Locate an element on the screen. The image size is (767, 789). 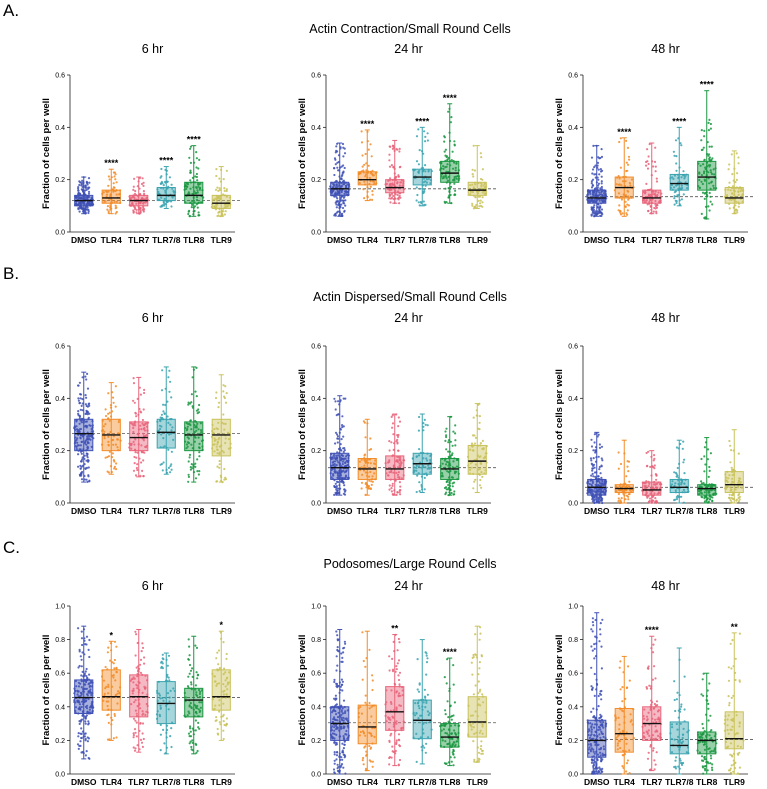
points-group is located at coordinates (84, 693).